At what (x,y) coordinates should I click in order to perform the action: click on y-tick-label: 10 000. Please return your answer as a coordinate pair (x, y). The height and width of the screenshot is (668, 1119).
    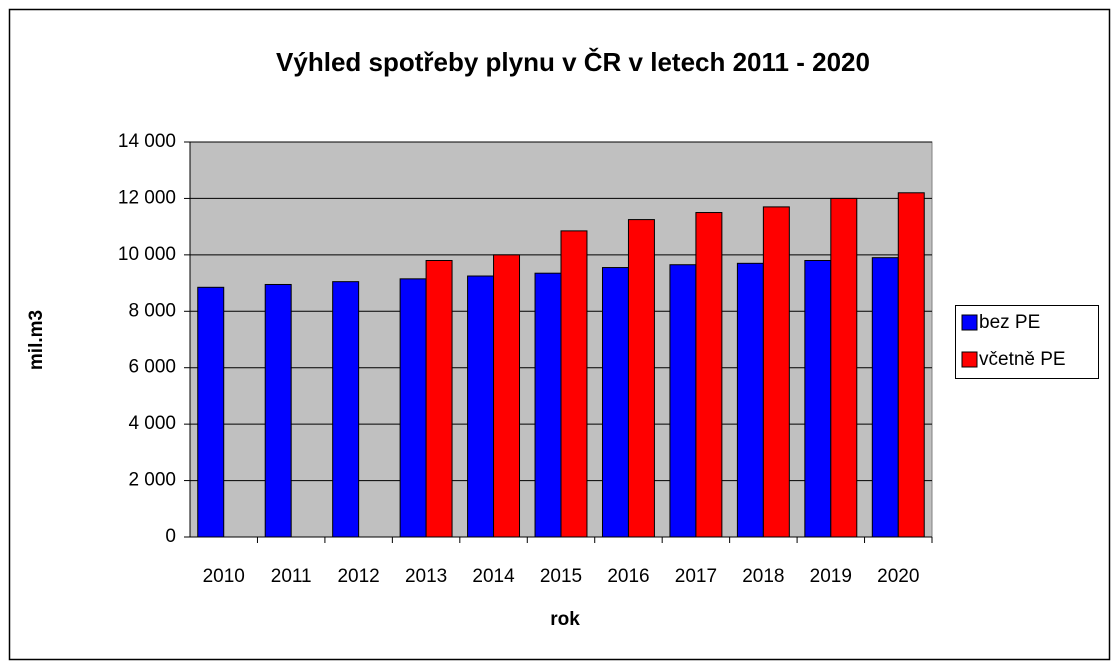
    Looking at the image, I should click on (147, 254).